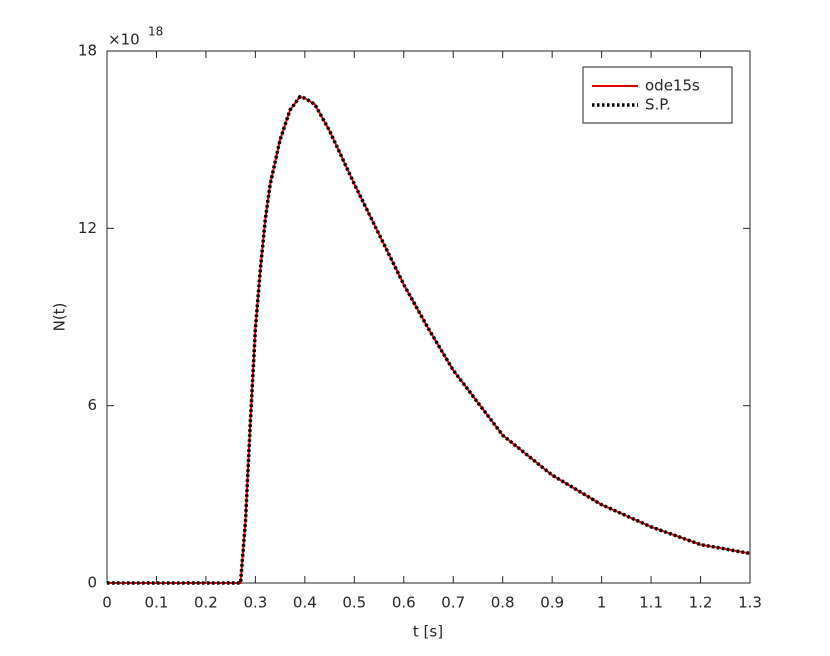 The height and width of the screenshot is (656, 830). I want to click on y-exponent: 18, so click(155, 32).